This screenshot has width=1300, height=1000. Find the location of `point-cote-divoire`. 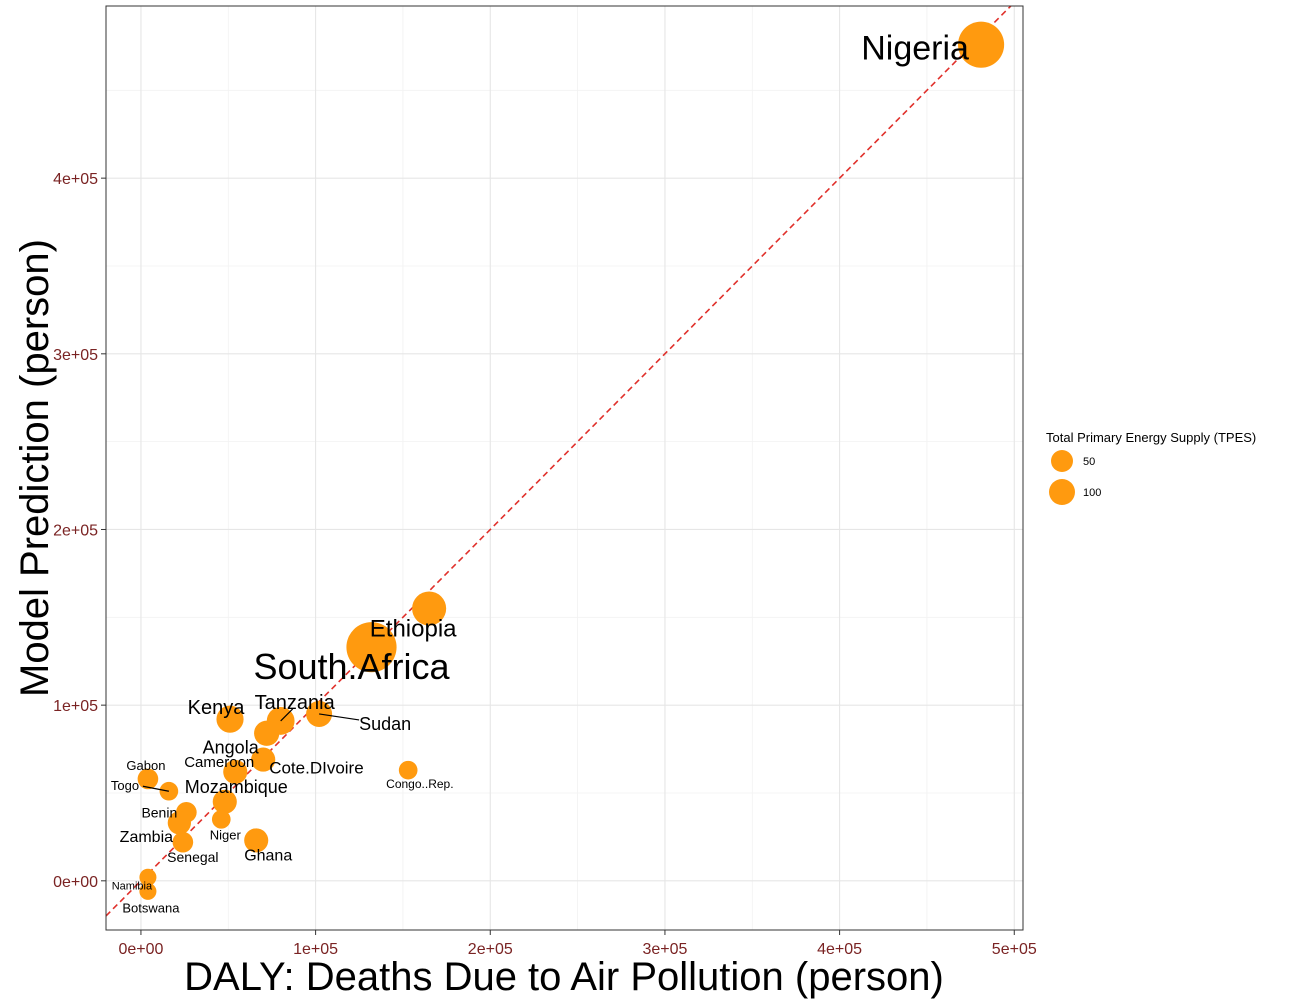

point-cote-divoire is located at coordinates (263, 759).